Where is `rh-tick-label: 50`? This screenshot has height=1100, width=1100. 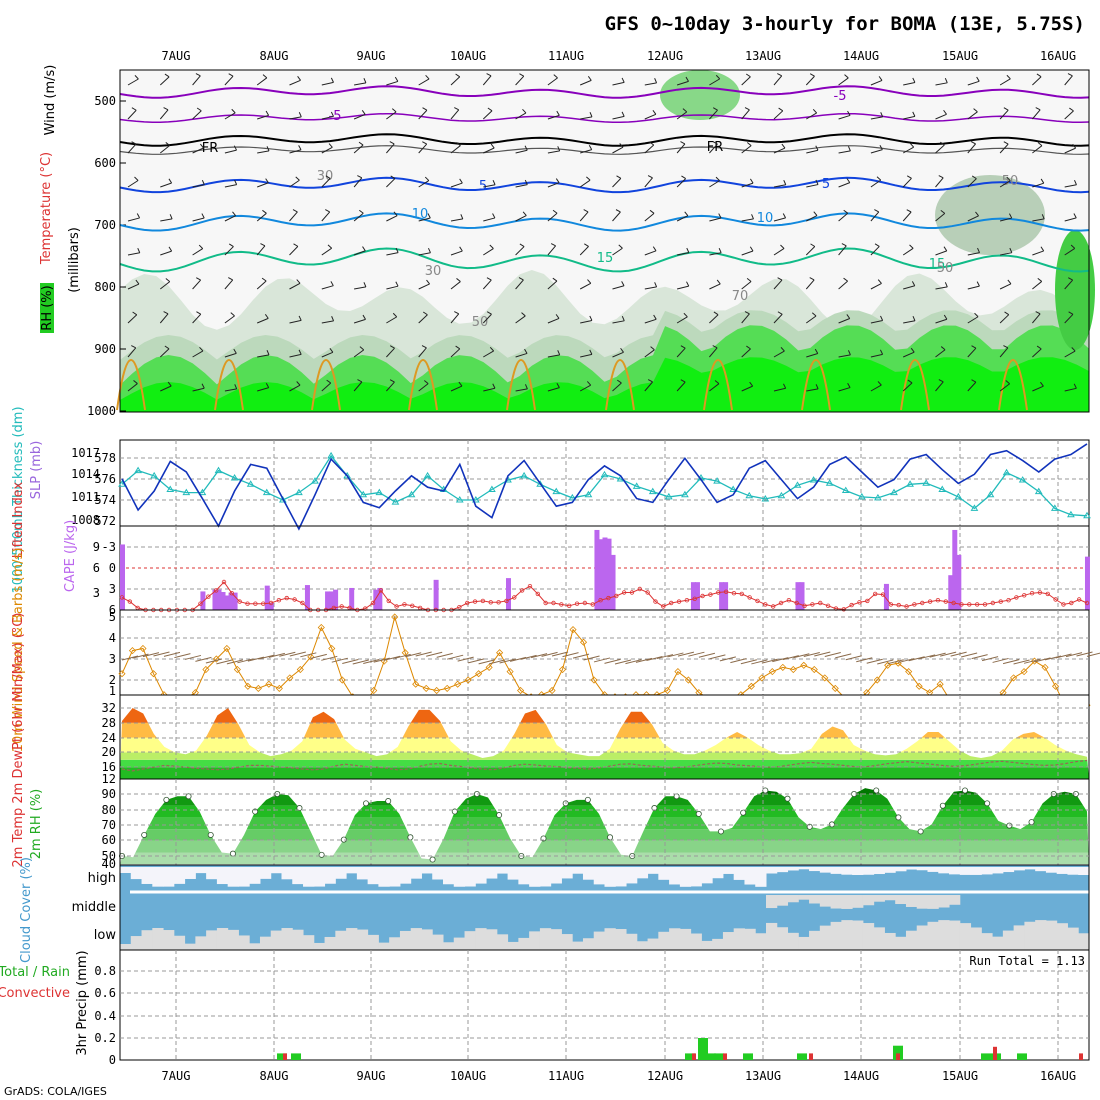 rh-tick-label: 50 is located at coordinates (109, 856).